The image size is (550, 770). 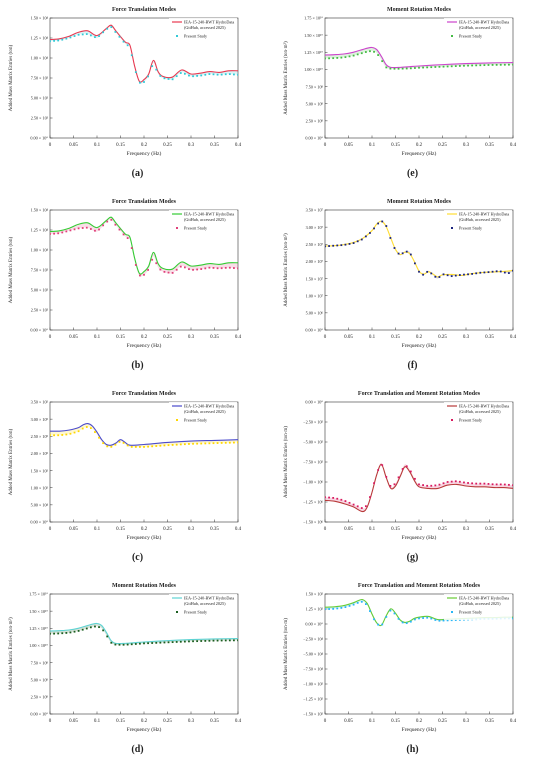 I want to click on x-tick-label: 0.2, so click(x=144, y=721).